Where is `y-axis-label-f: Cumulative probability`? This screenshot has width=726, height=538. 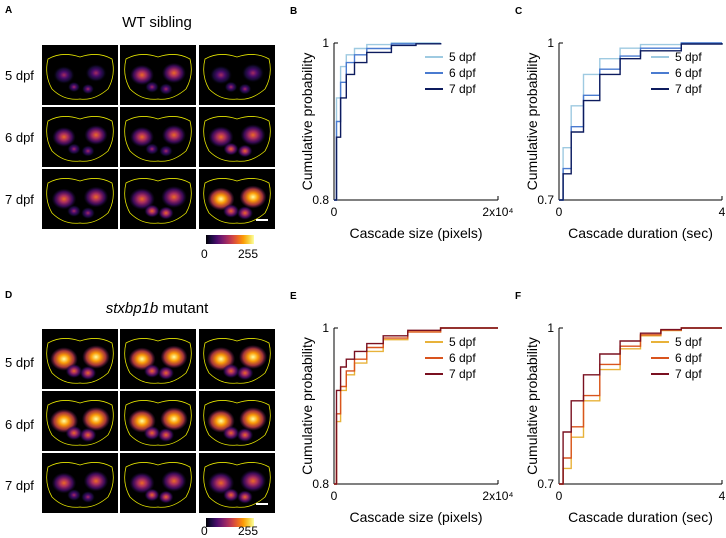 y-axis-label-f: Cumulative probability is located at coordinates (532, 406).